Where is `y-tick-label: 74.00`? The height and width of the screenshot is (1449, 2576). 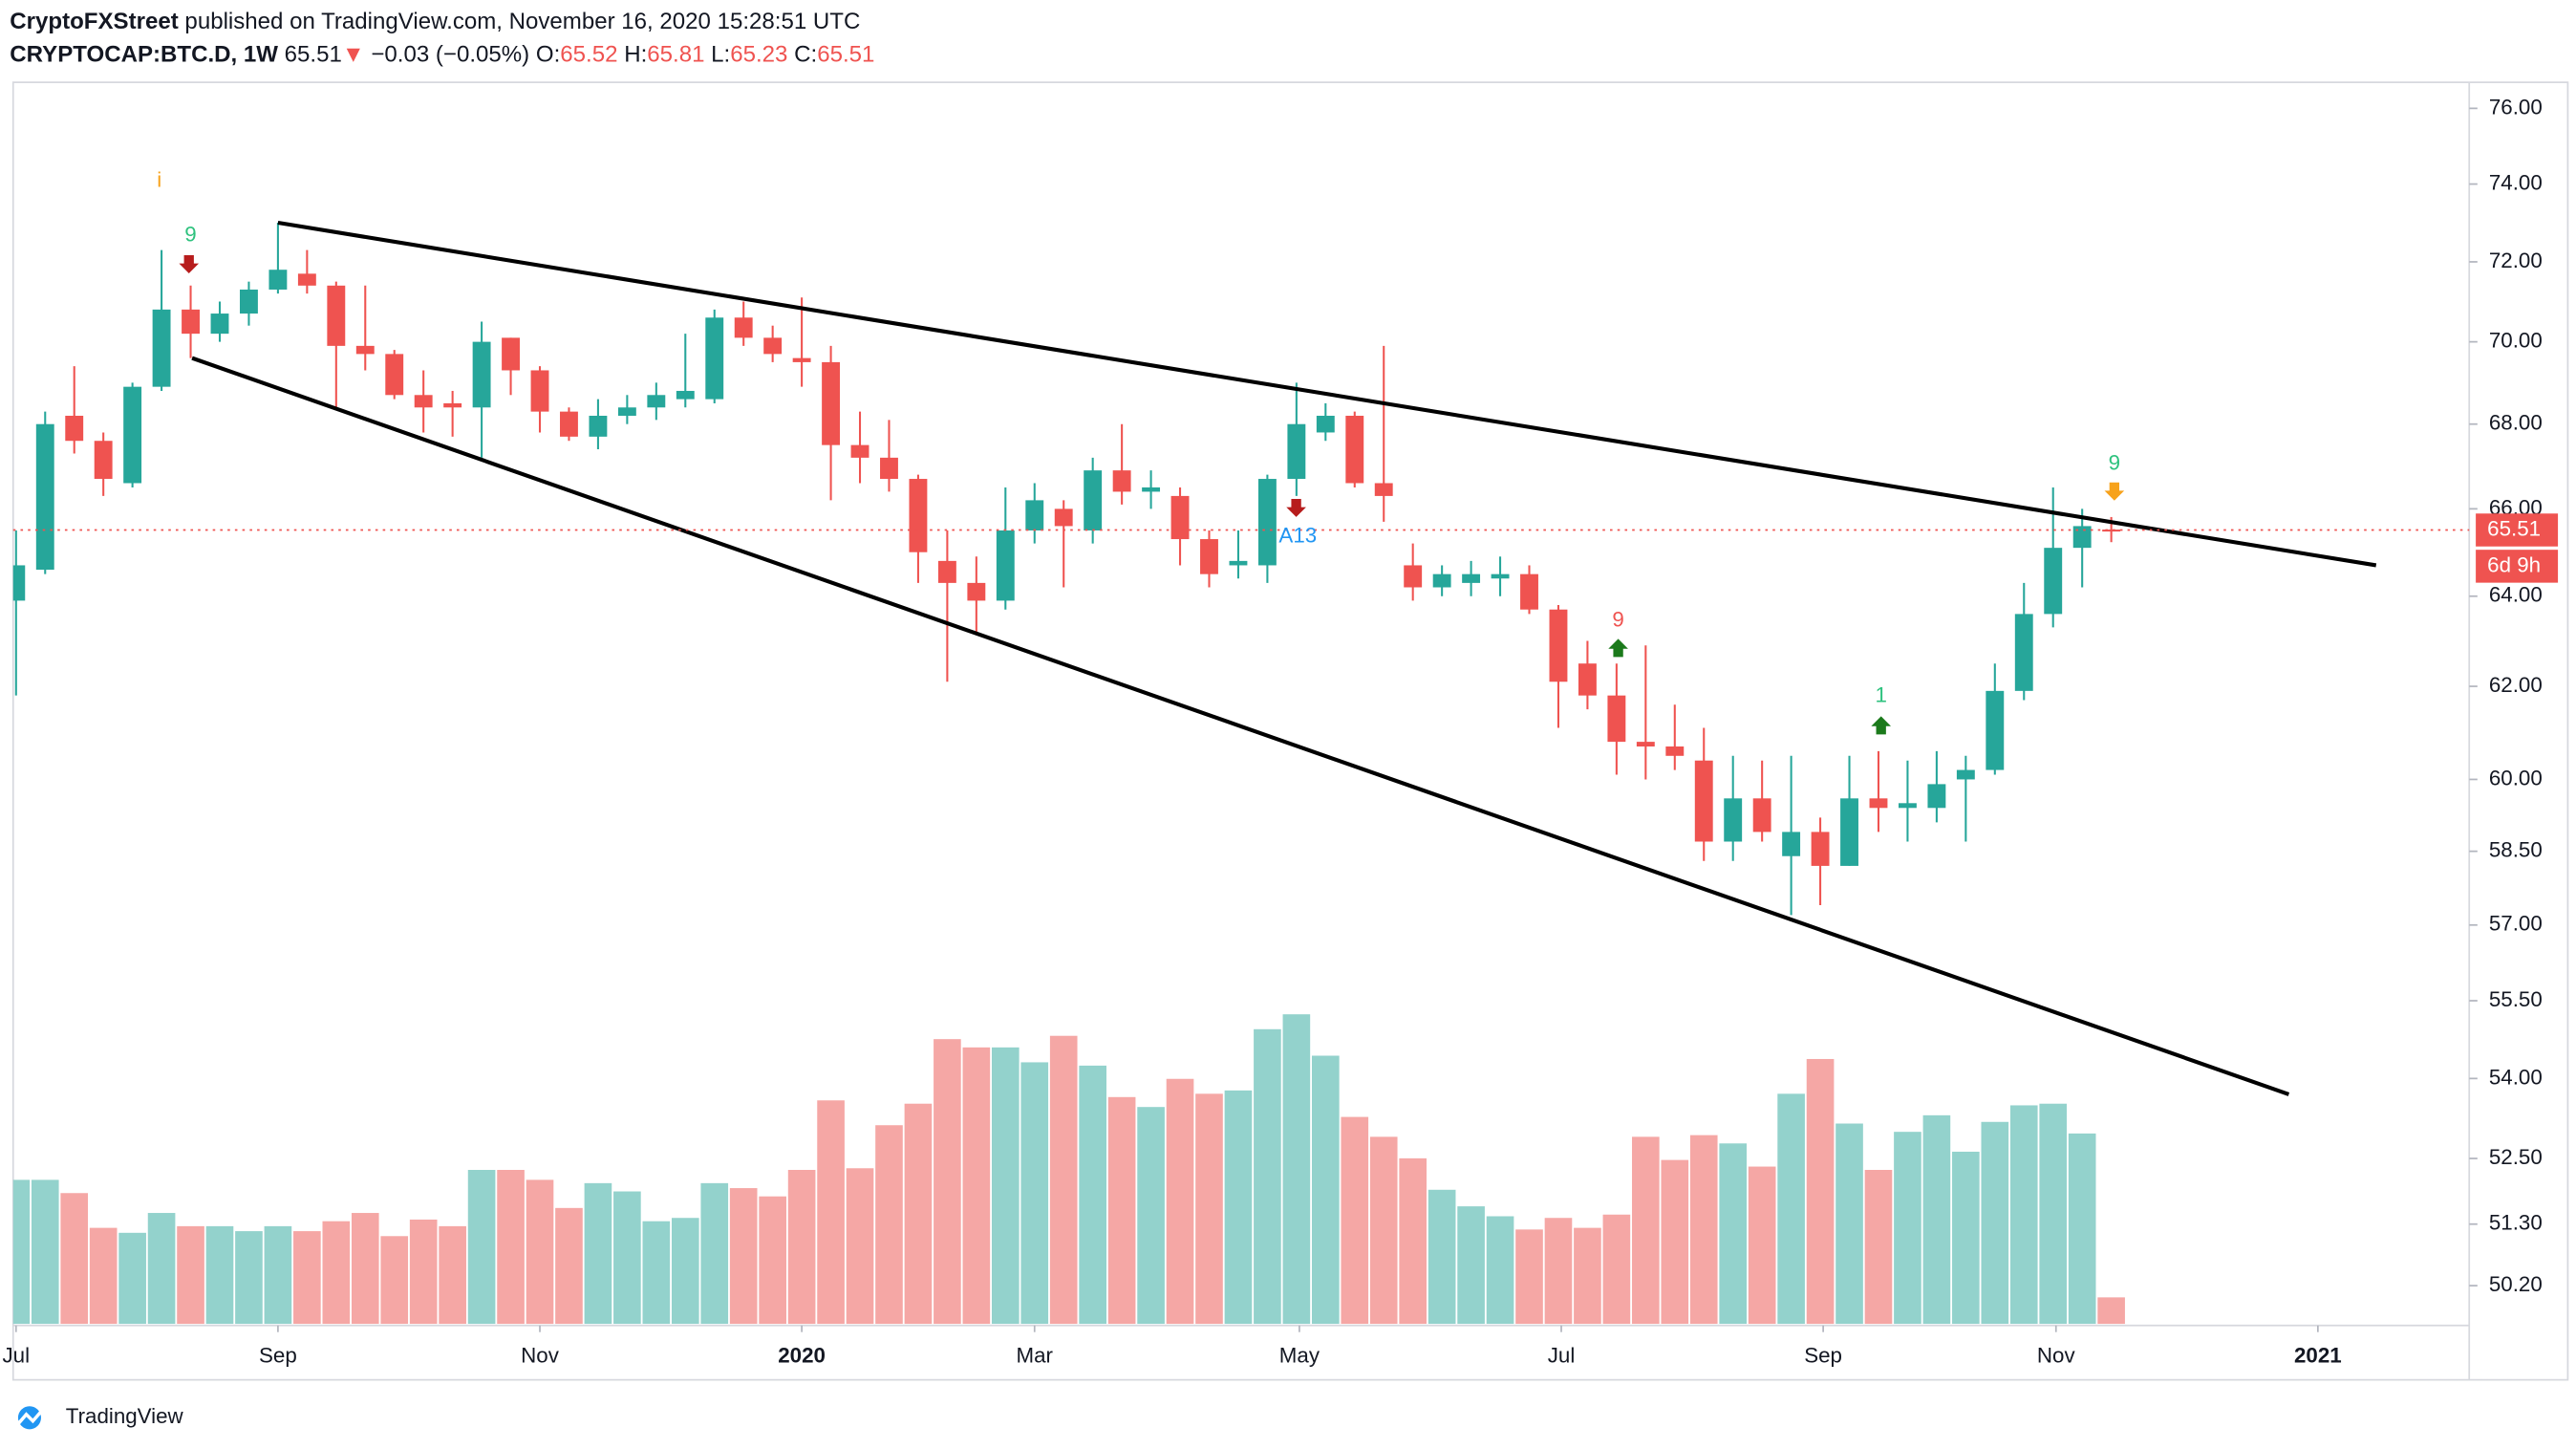
y-tick-label: 74.00 is located at coordinates (2516, 182).